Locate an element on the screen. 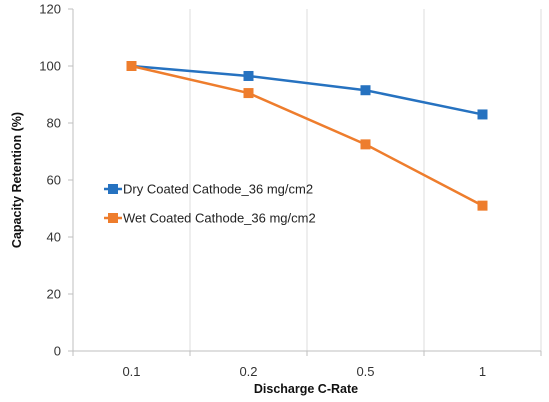 Image resolution: width=549 pixels, height=402 pixels. legend-label: Wet Coated Cathode_36 mg/cm2 is located at coordinates (219, 218).